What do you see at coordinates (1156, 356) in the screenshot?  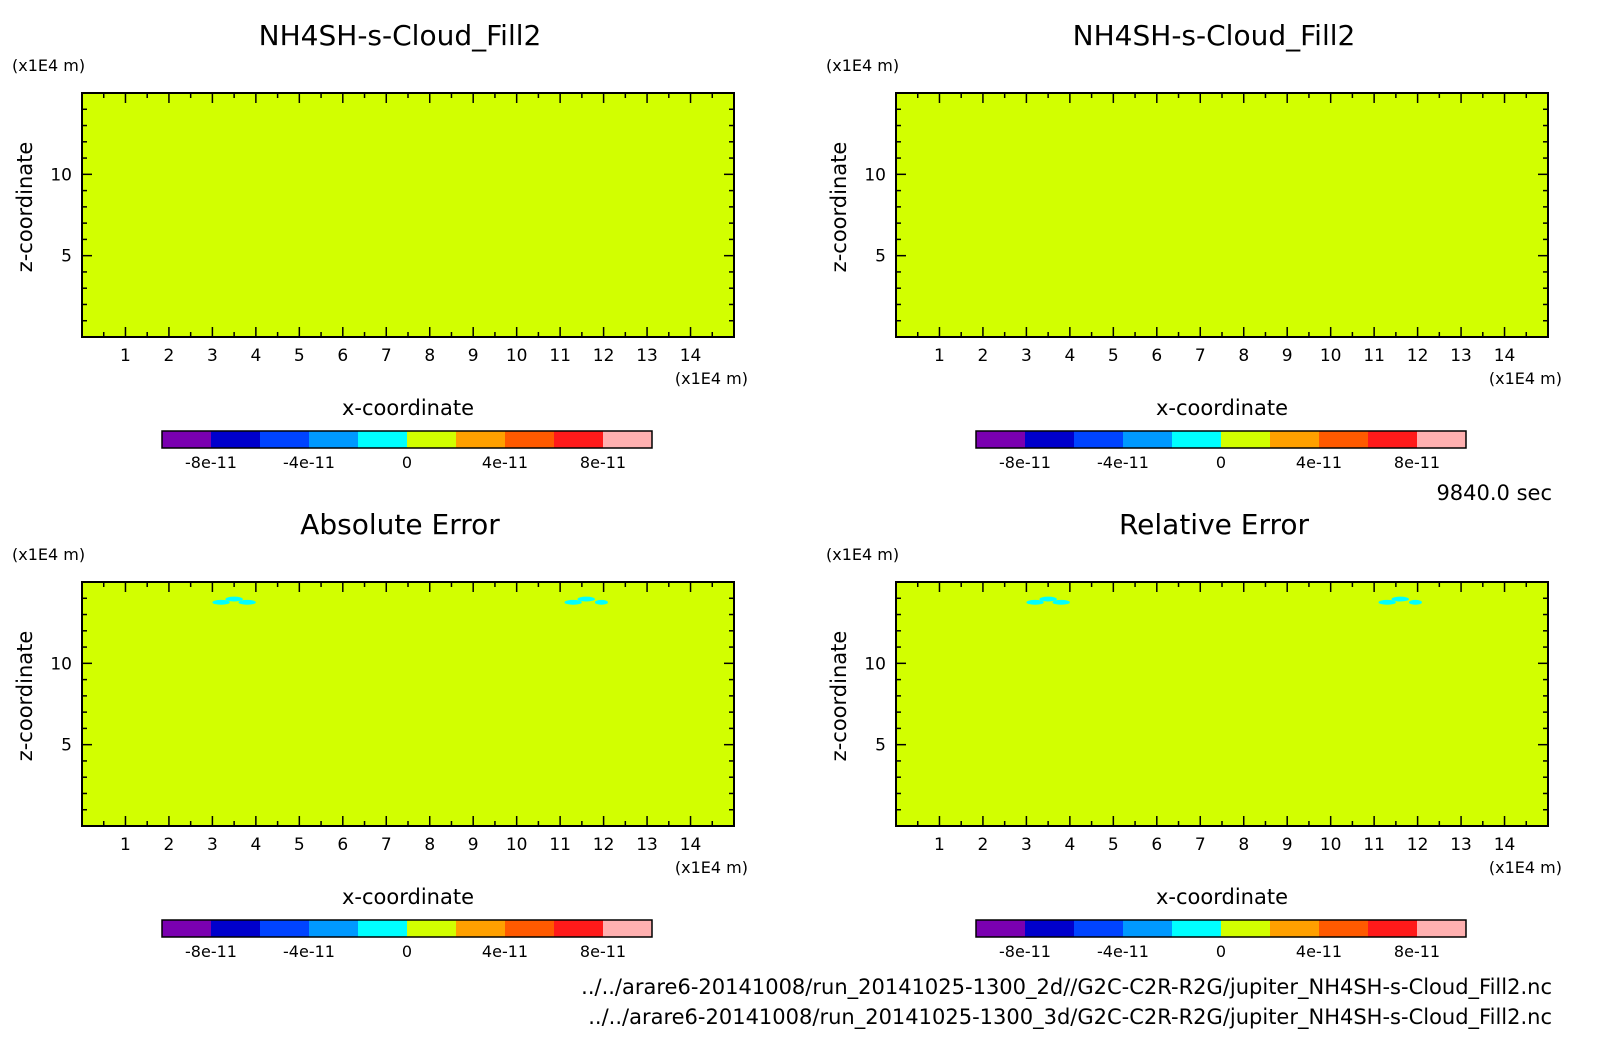 I see `x-tick-label: 6` at bounding box center [1156, 356].